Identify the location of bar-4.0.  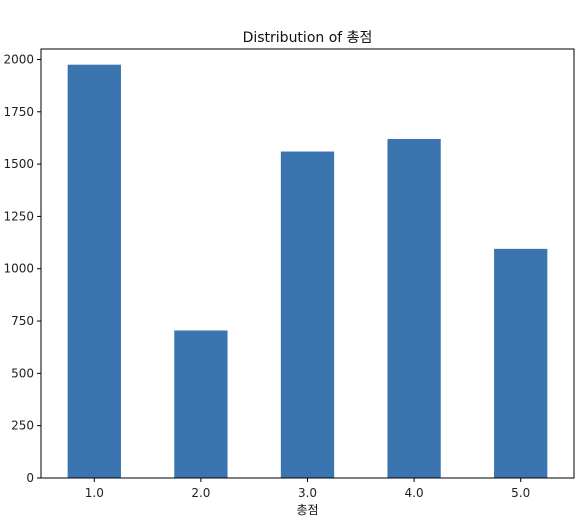
(414, 308).